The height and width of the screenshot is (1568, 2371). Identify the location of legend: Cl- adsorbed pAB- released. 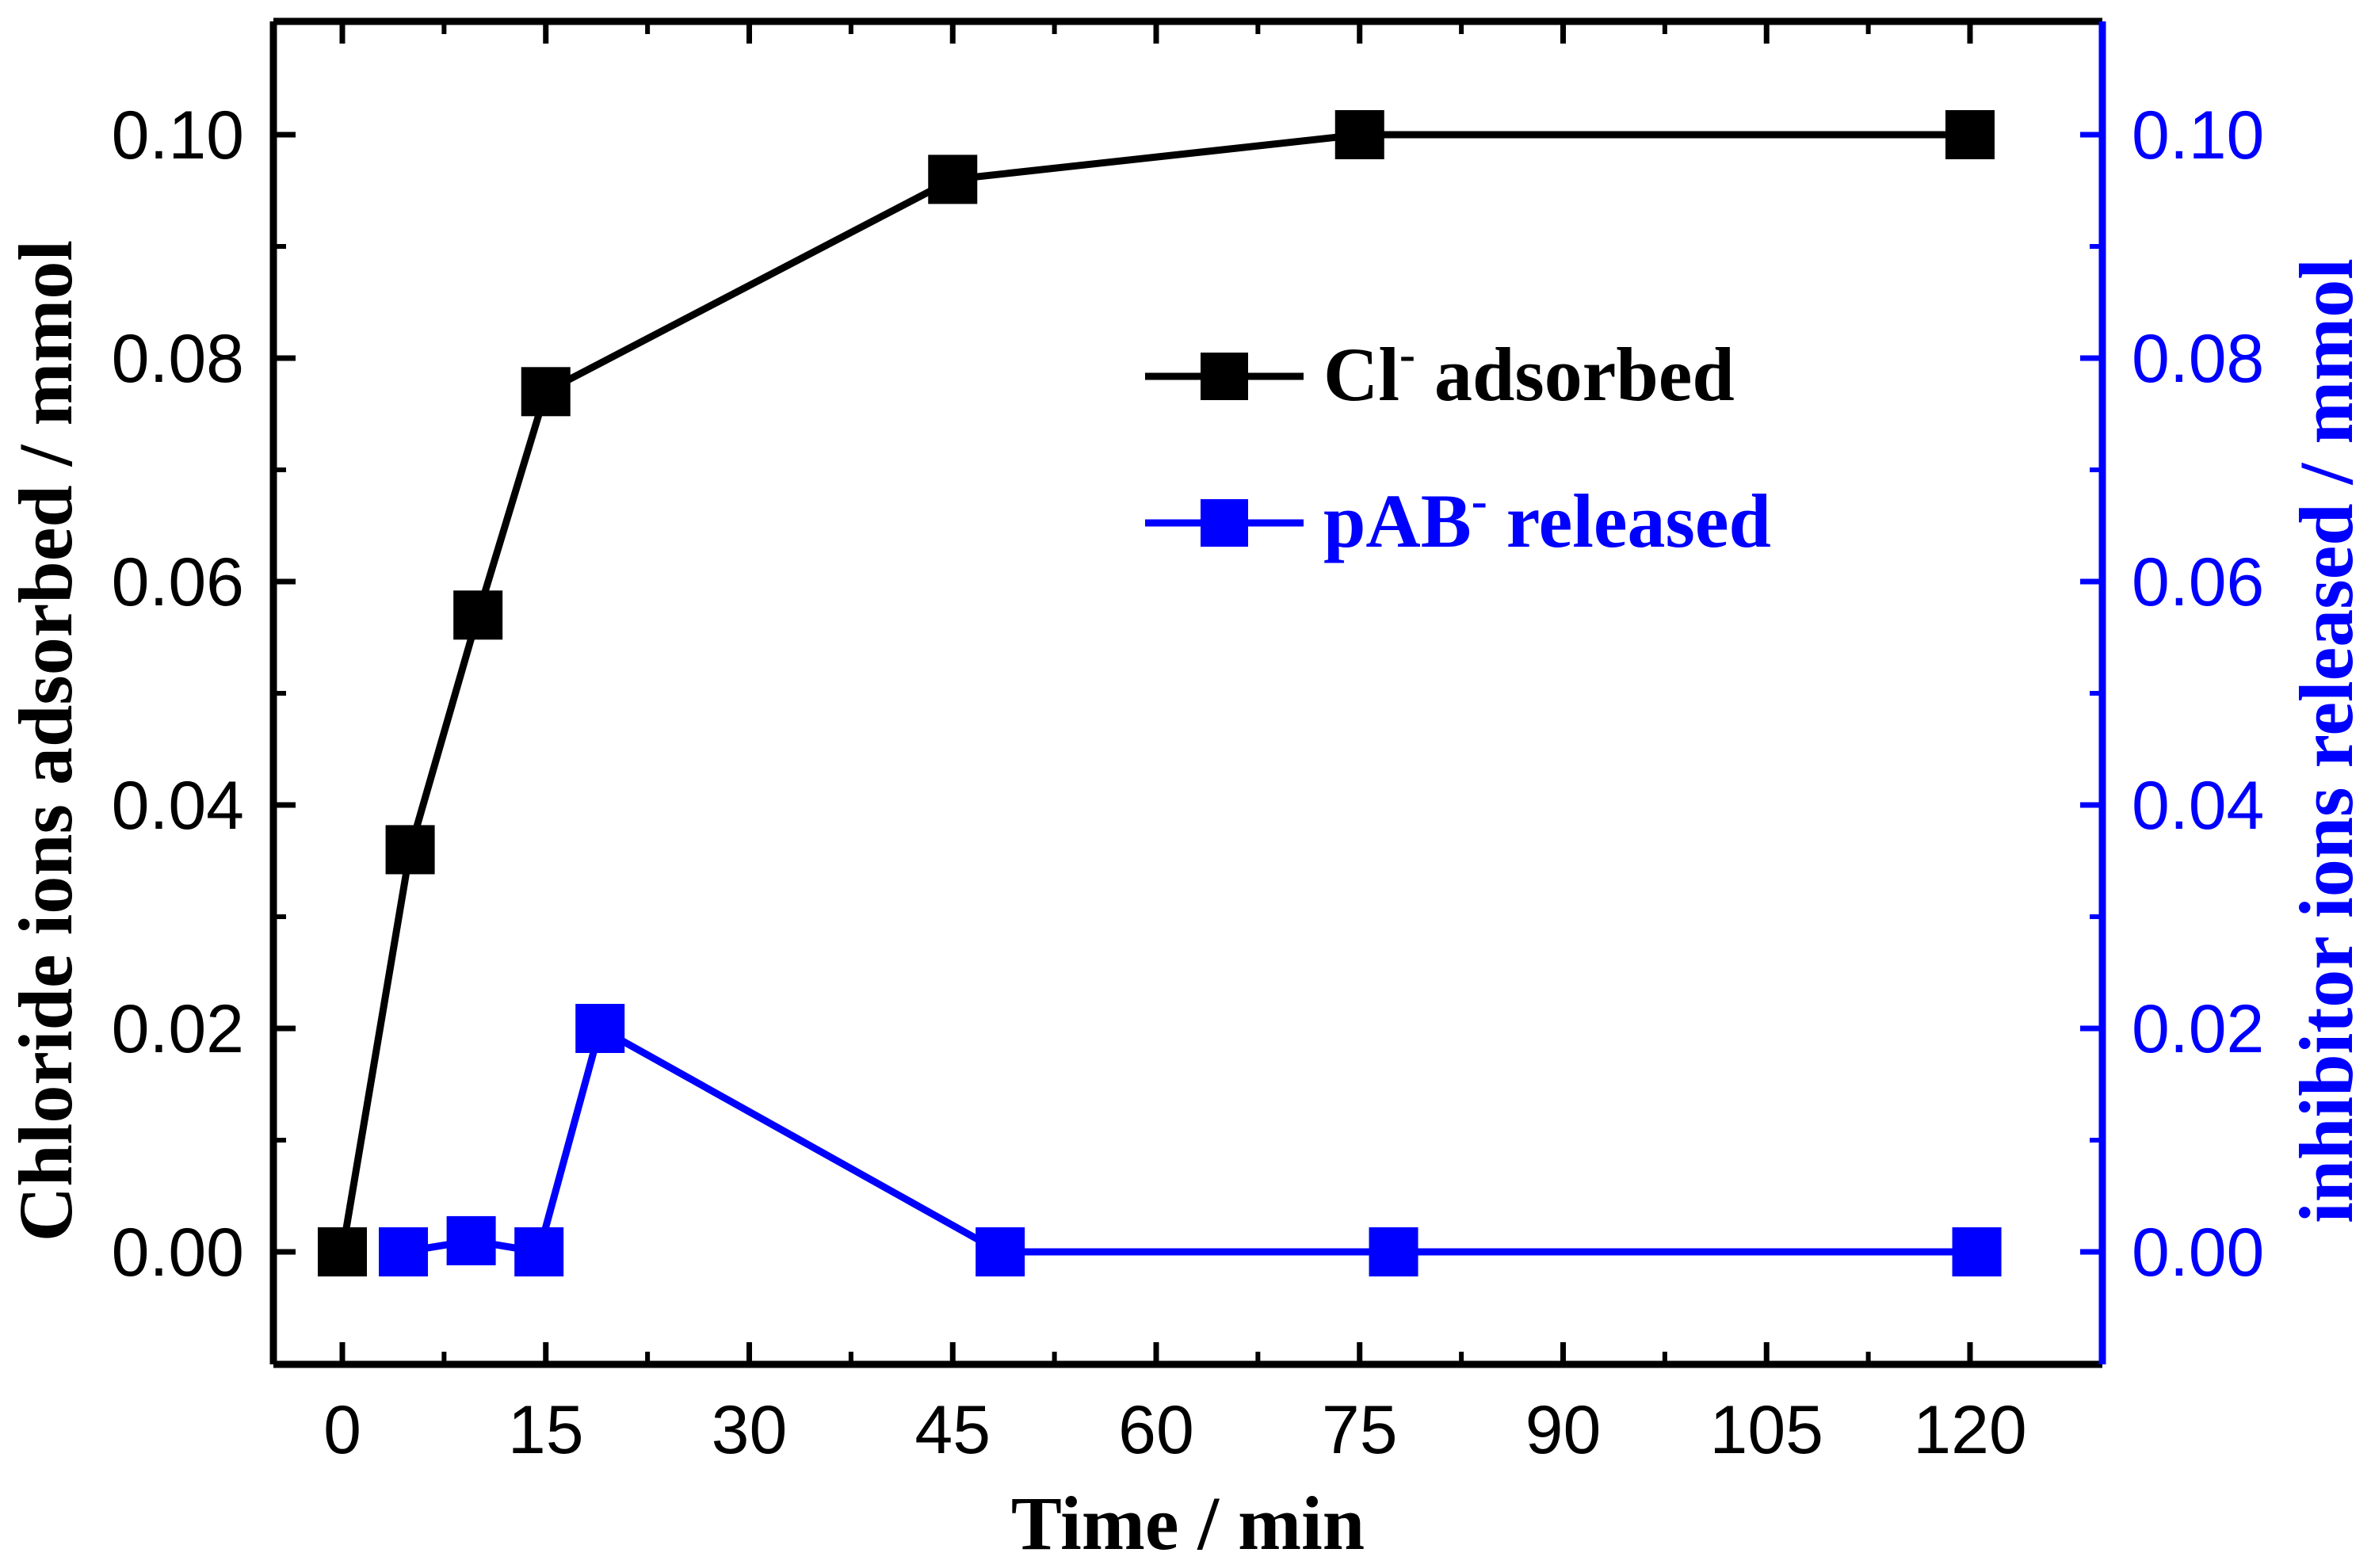
(1458, 445).